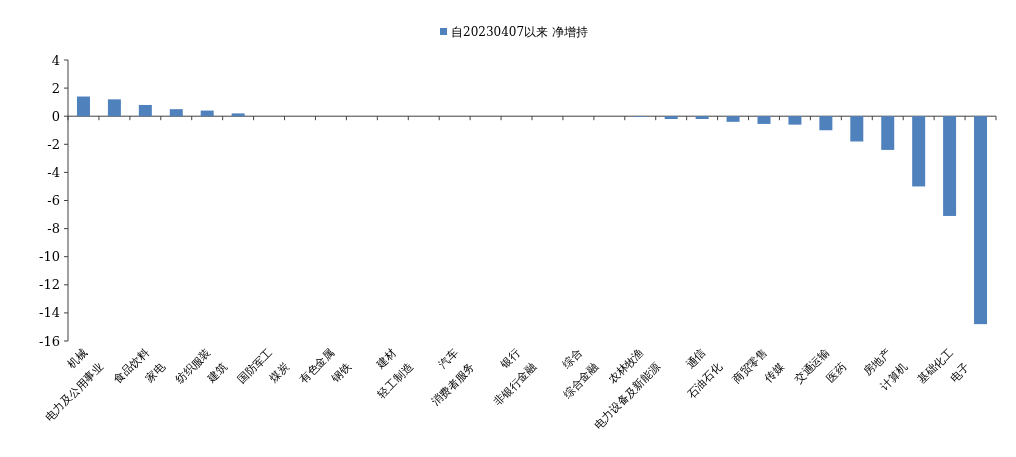 The image size is (1016, 457). I want to click on y-tick-label: -8, so click(53, 229).